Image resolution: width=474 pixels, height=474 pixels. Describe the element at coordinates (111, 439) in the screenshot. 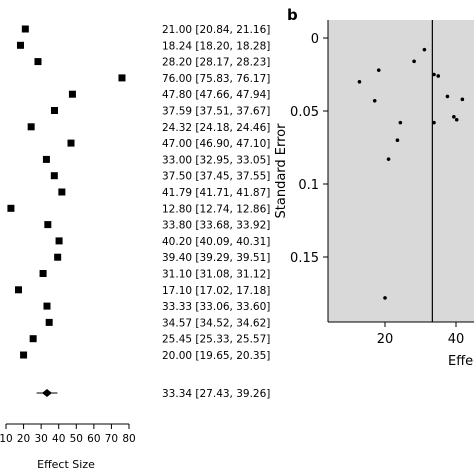

I see `forest-x-tick-label: 70` at that location.